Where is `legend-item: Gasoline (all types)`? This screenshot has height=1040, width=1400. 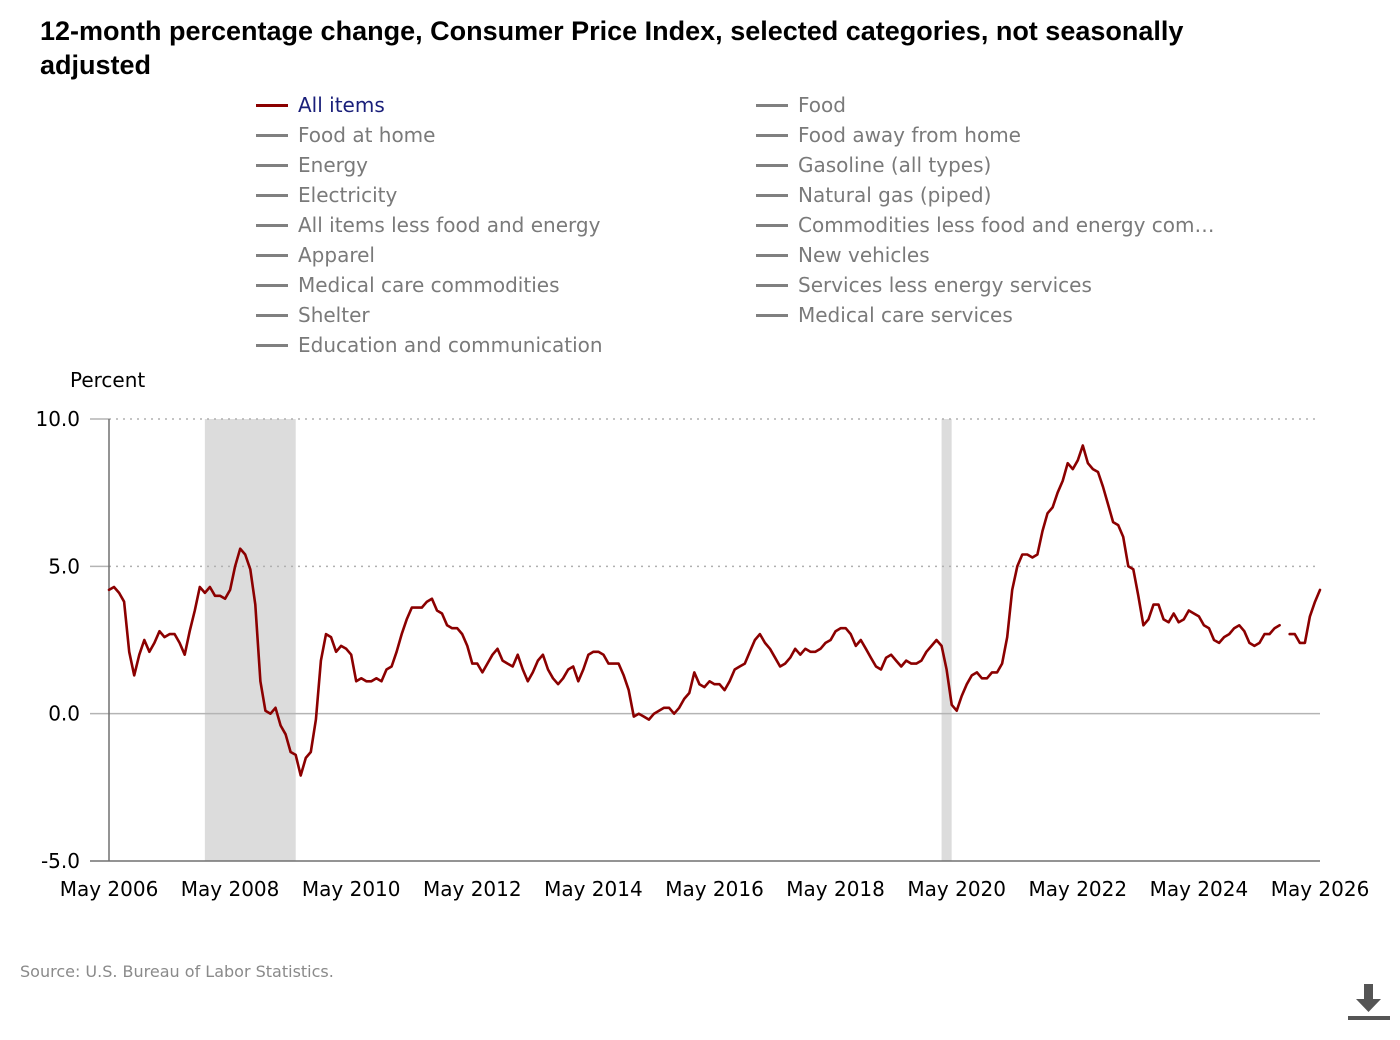
legend-item: Gasoline (all types) is located at coordinates (873, 165).